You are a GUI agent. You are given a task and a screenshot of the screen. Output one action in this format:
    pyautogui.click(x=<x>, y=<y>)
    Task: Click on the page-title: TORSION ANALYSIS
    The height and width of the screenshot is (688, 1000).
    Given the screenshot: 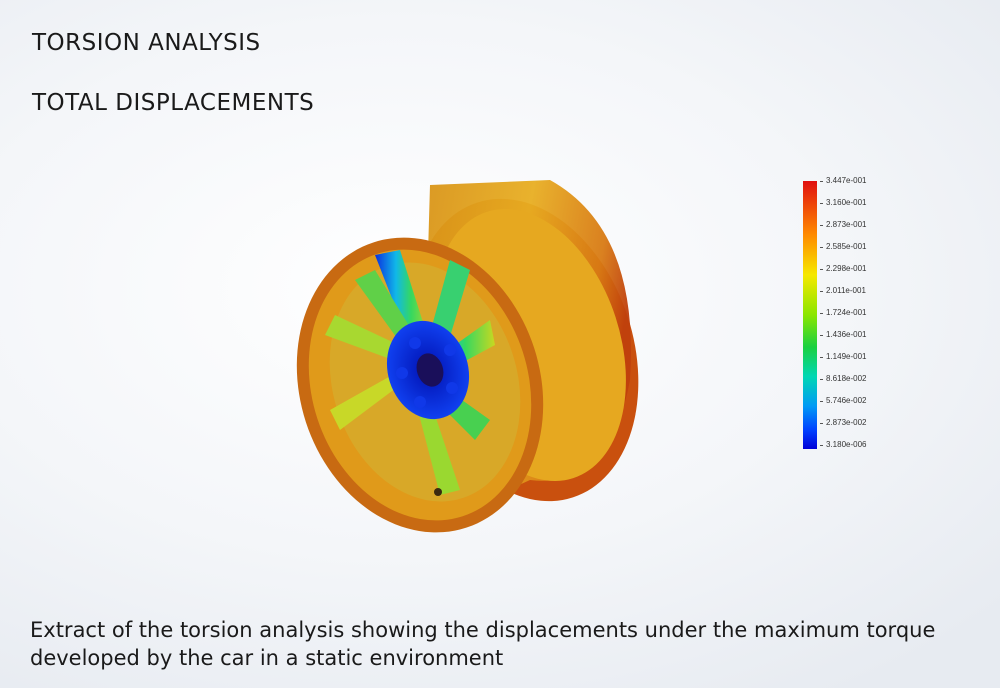 What is the action you would take?
    pyautogui.click(x=146, y=43)
    